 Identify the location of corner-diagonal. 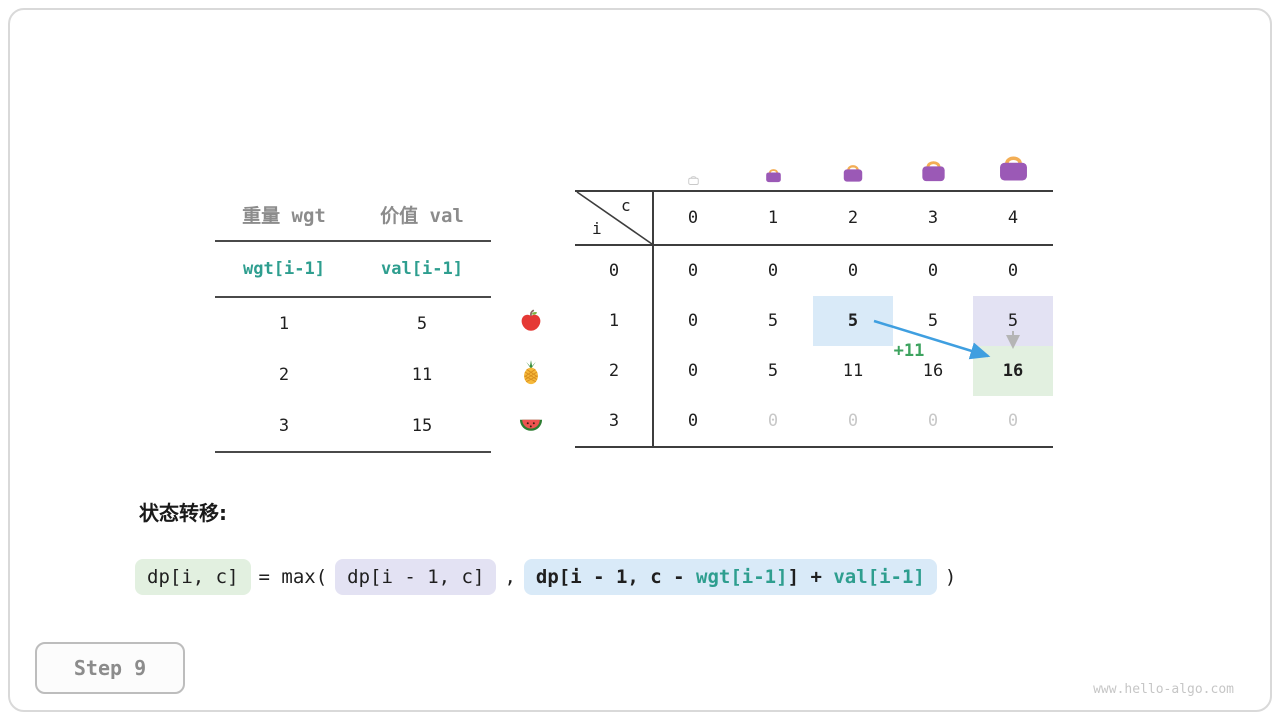
(614, 218).